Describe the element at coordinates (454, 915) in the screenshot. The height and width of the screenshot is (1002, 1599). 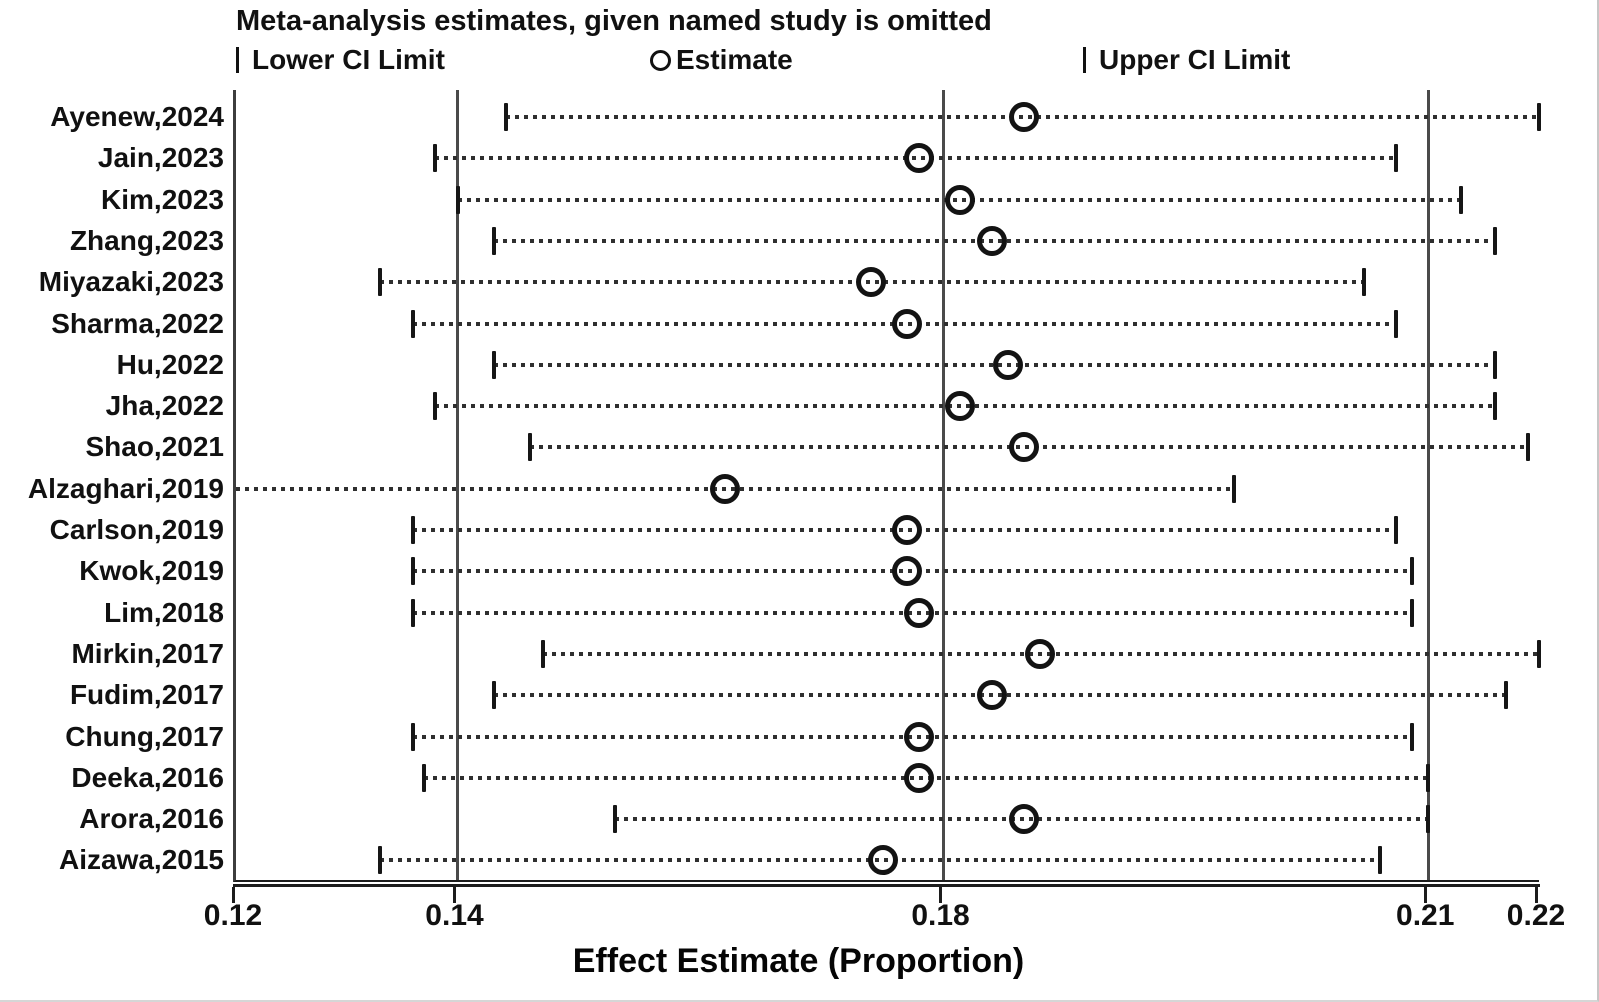
I see `x-tick-label: 0.14` at that location.